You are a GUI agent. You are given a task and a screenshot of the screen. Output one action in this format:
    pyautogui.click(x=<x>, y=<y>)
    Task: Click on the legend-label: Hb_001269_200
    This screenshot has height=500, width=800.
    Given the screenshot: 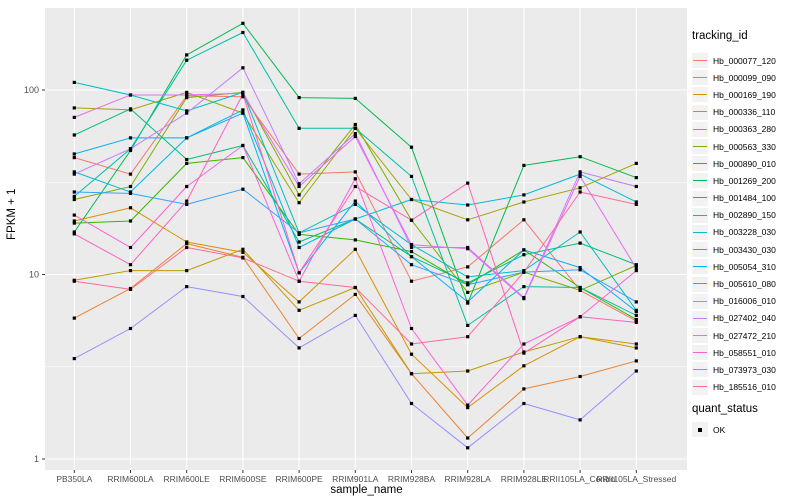 What is the action you would take?
    pyautogui.click(x=744, y=180)
    